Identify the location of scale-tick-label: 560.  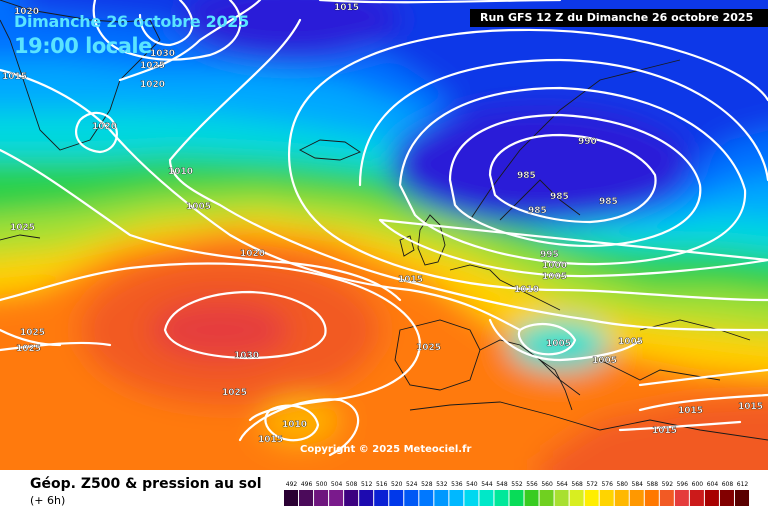
(547, 484).